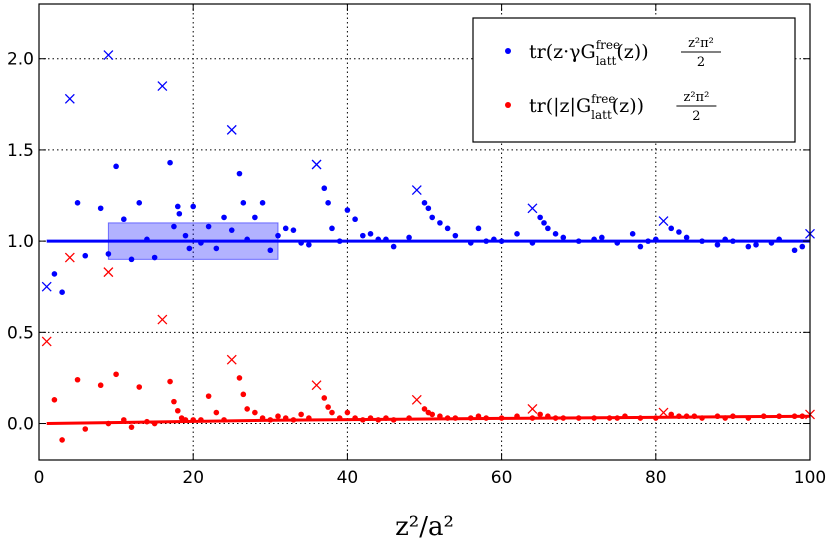  What do you see at coordinates (701, 62) in the screenshot?
I see `legend-fraction-denominator: 2` at bounding box center [701, 62].